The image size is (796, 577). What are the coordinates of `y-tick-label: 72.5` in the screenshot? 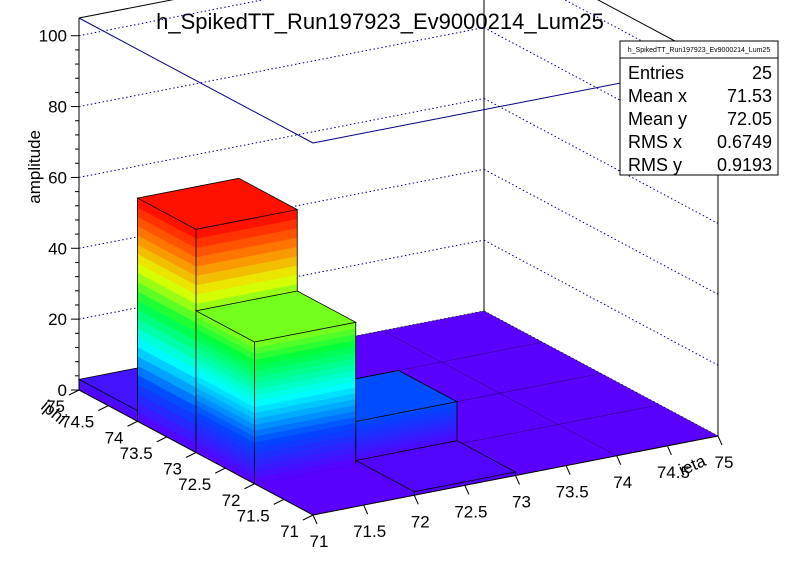 It's located at (194, 484).